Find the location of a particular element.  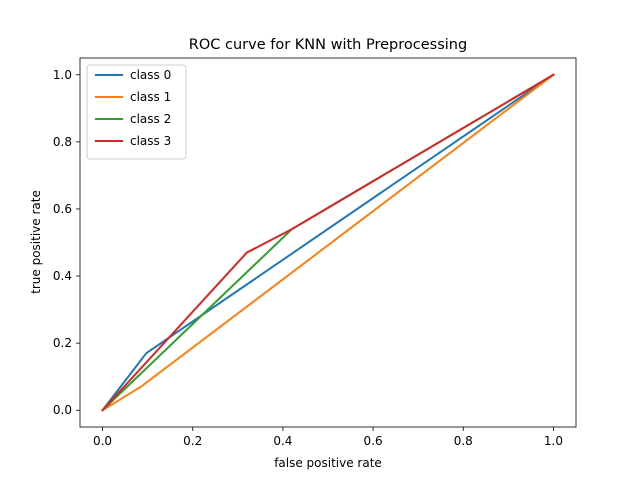

legend-label: class 2 is located at coordinates (150, 119).